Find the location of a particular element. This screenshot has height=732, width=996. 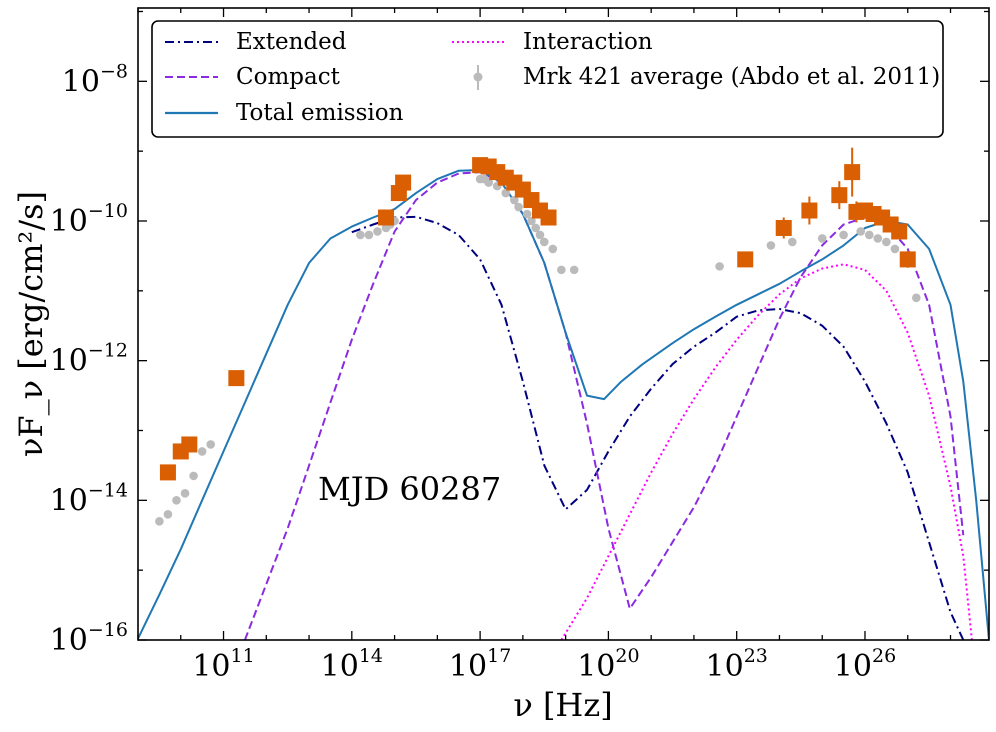

y-tick-label: 10−10 is located at coordinates (89, 219).